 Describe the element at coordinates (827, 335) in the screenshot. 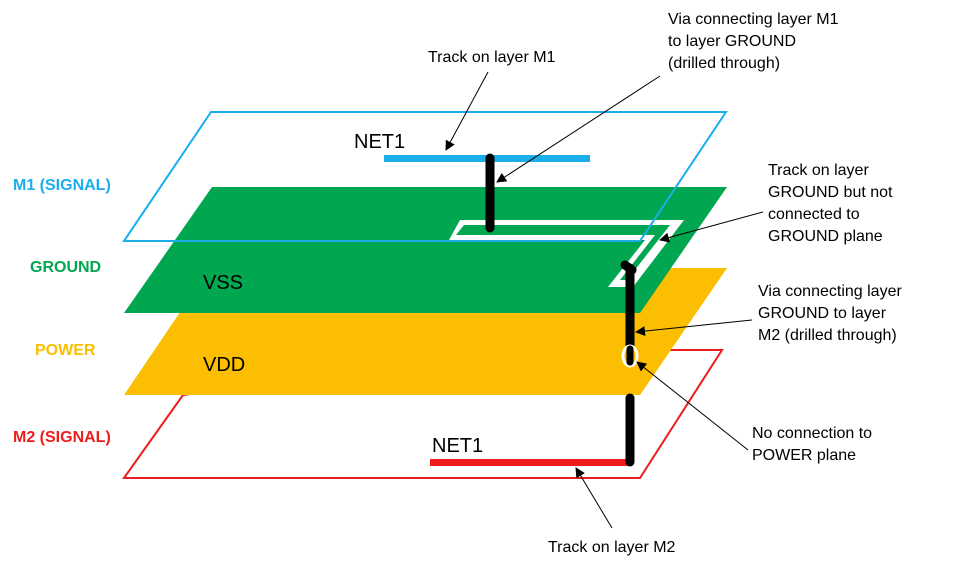

I see `annotation-line: M2 (drilled through)` at that location.